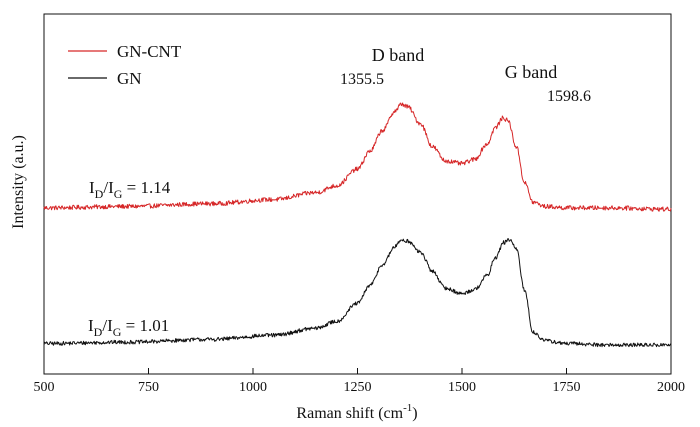 This screenshot has width=700, height=427. What do you see at coordinates (462, 387) in the screenshot?
I see `x-tick-label: 1500` at bounding box center [462, 387].